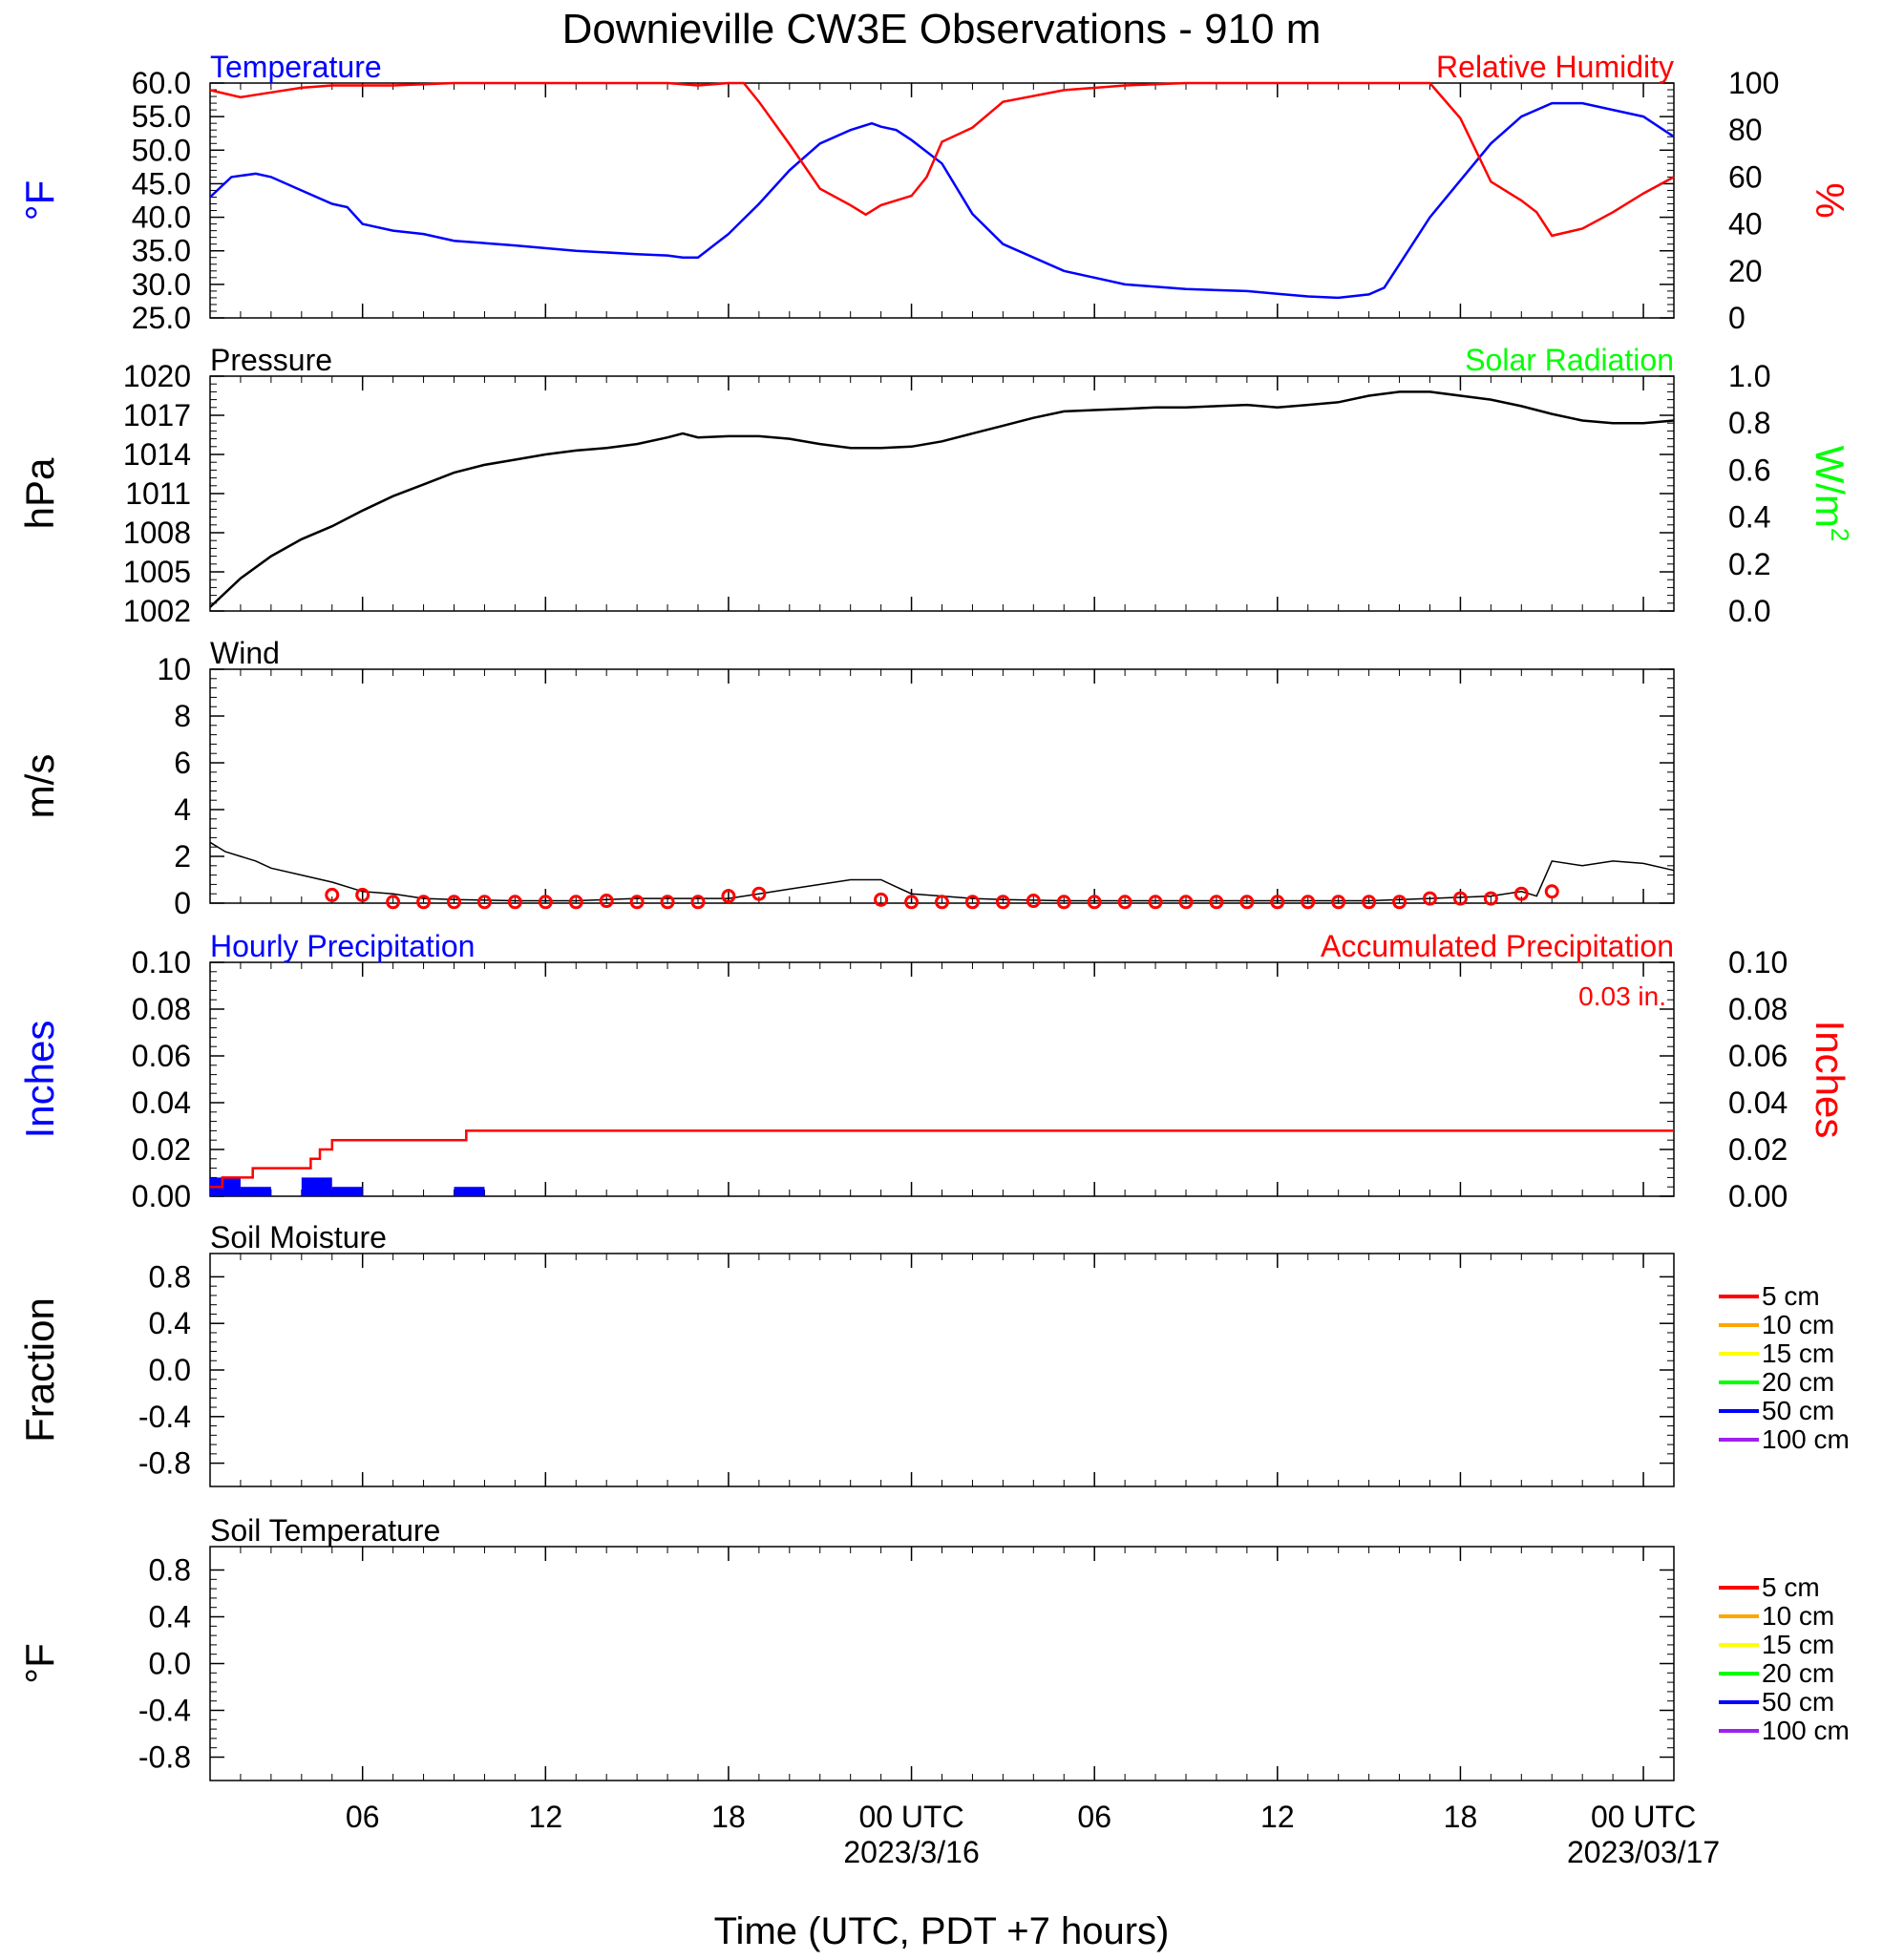 The height and width of the screenshot is (1960, 1883). What do you see at coordinates (1758, 1009) in the screenshot?
I see `right-y-tick-label: 0.08` at bounding box center [1758, 1009].